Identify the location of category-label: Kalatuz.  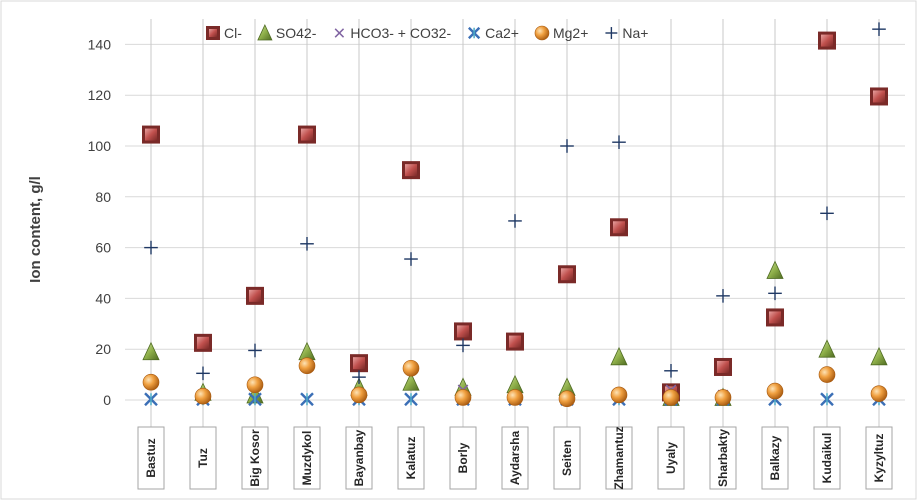
(411, 458).